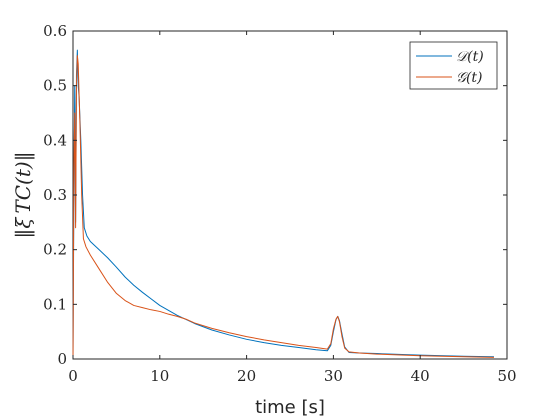 The width and height of the screenshot is (560, 420). Describe the element at coordinates (55, 304) in the screenshot. I see `y-tick-label: 0.1` at that location.